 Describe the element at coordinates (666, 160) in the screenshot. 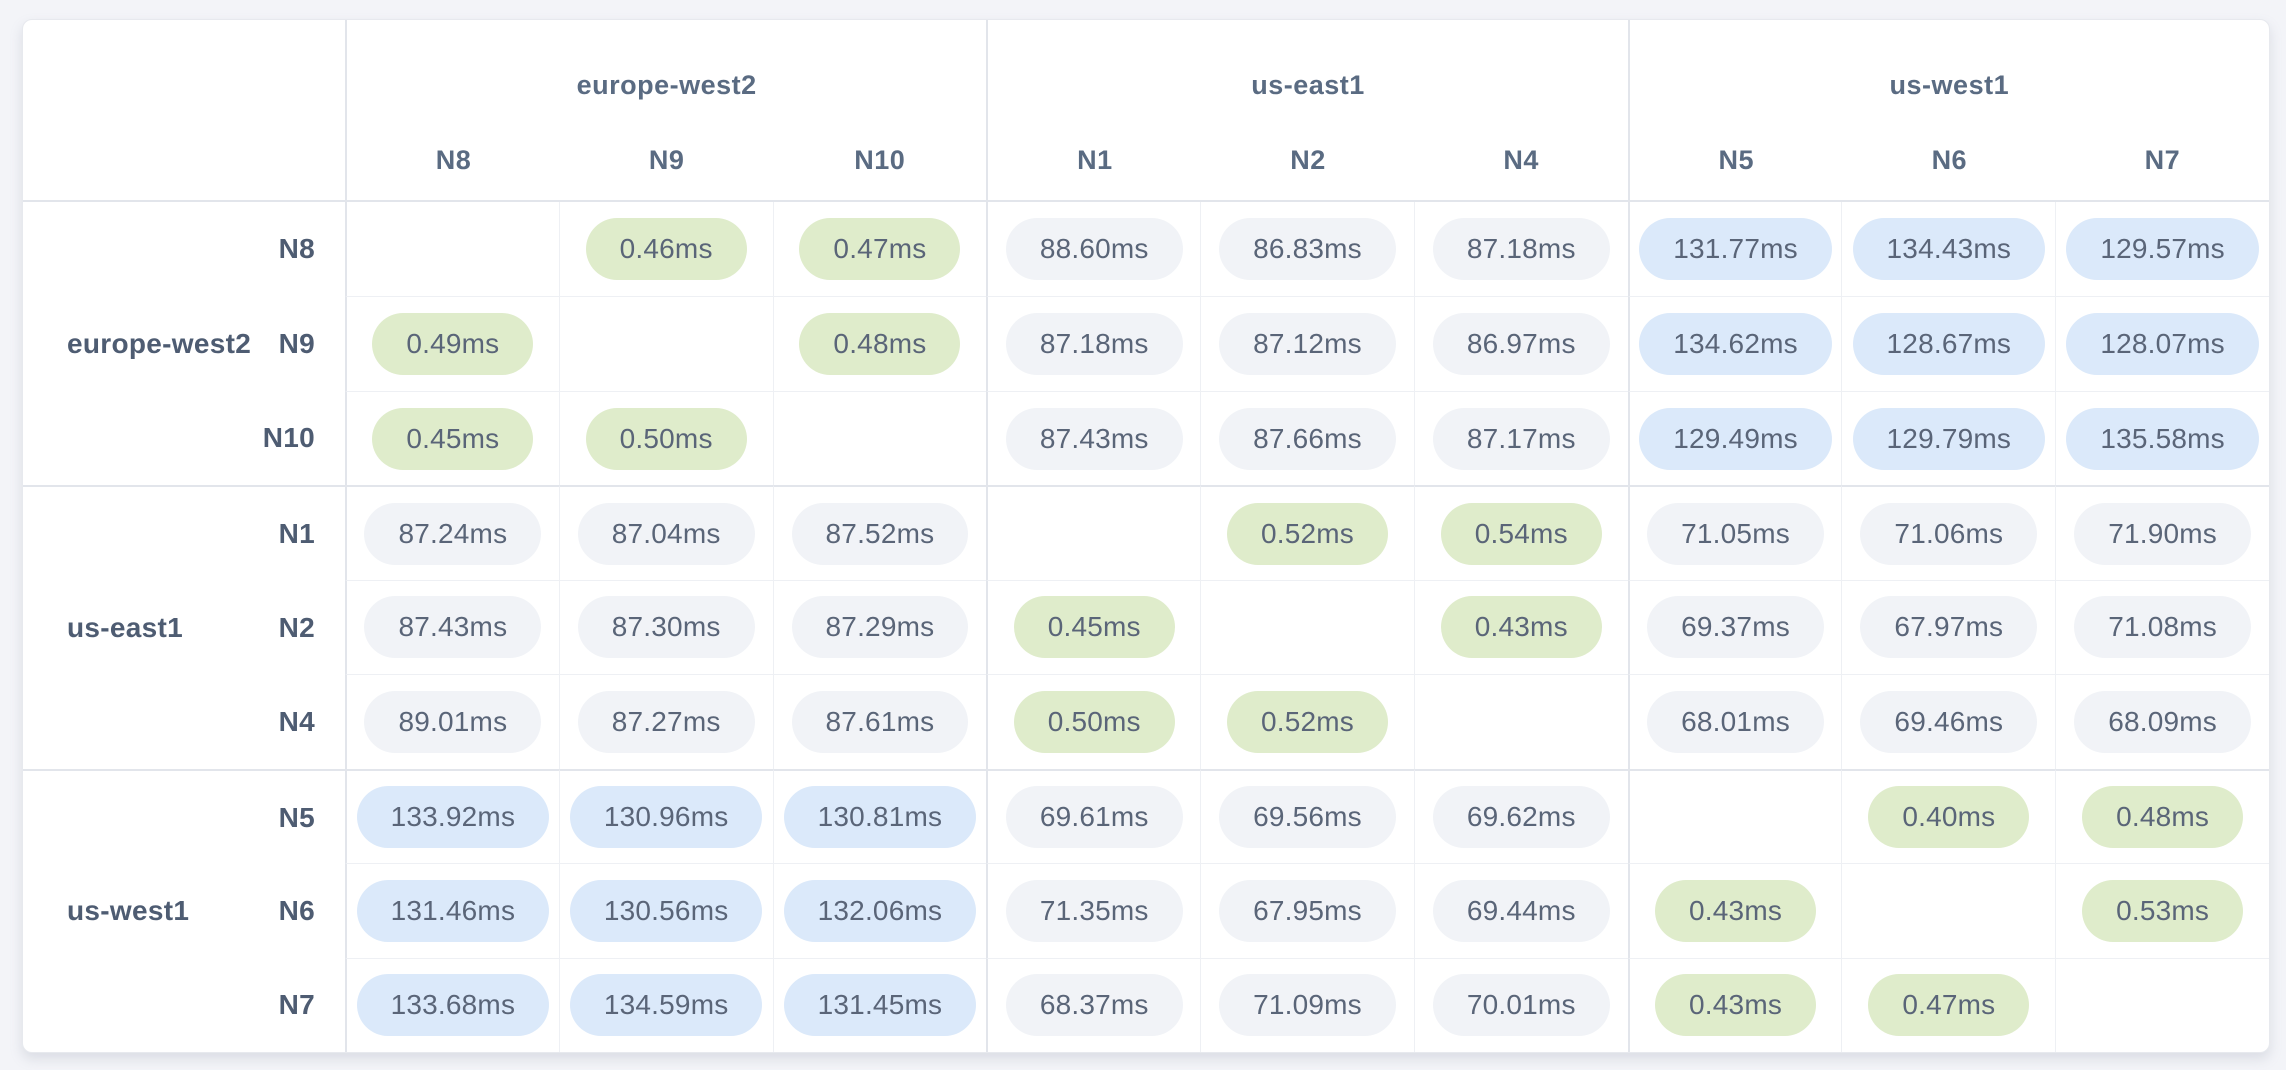

I see `column-node-labels: N8 N9 N10` at that location.